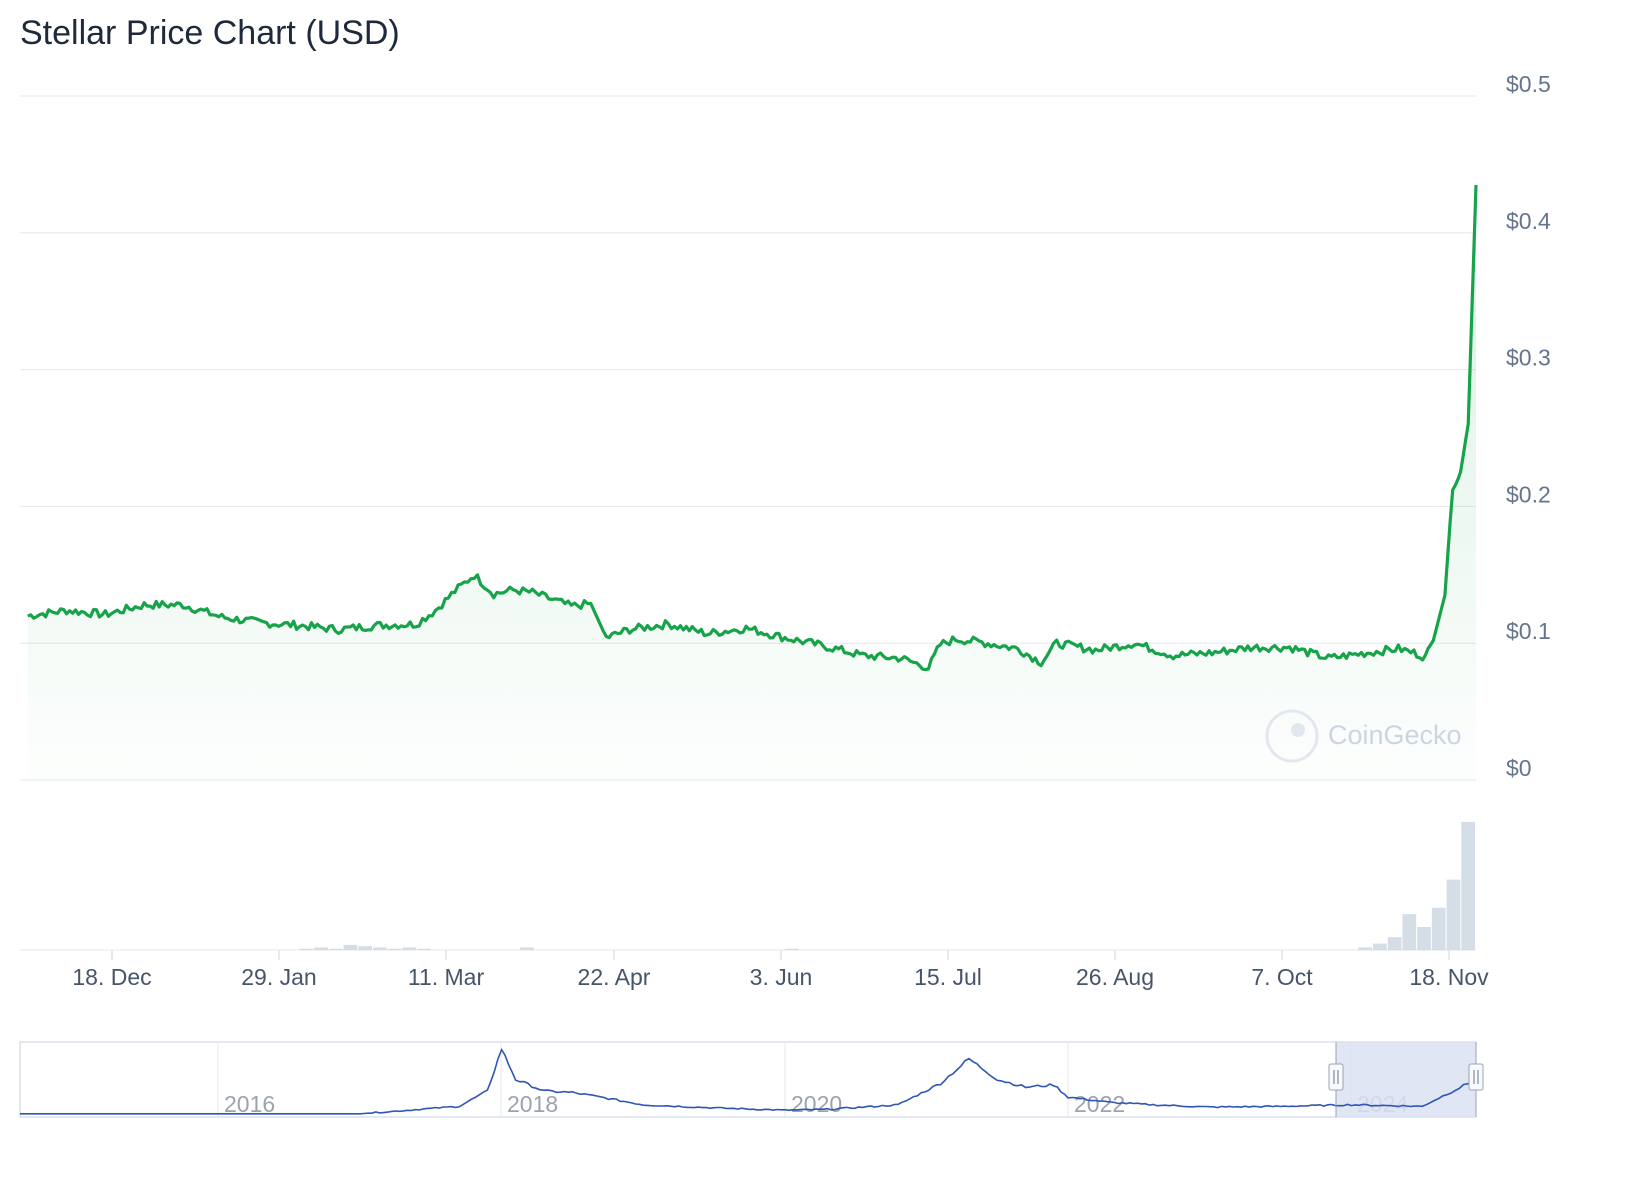  What do you see at coordinates (446, 977) in the screenshot?
I see `x-tick-label: 11. Mar` at bounding box center [446, 977].